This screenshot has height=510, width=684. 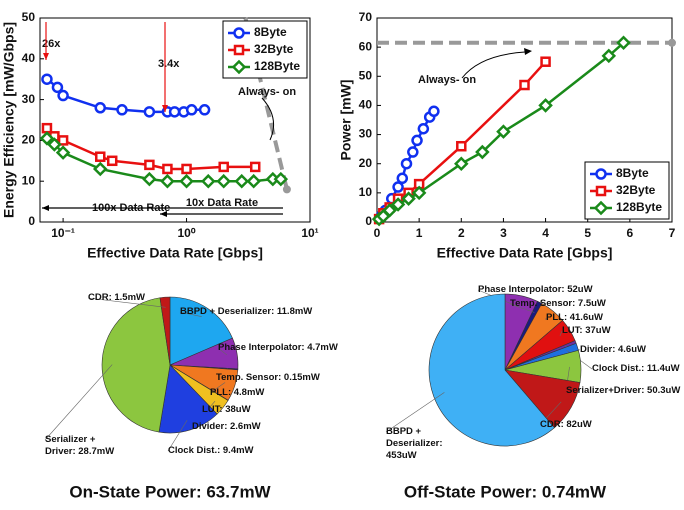 What do you see at coordinates (566, 424) in the screenshot?
I see `slice-label: CDR: 82uW` at bounding box center [566, 424].